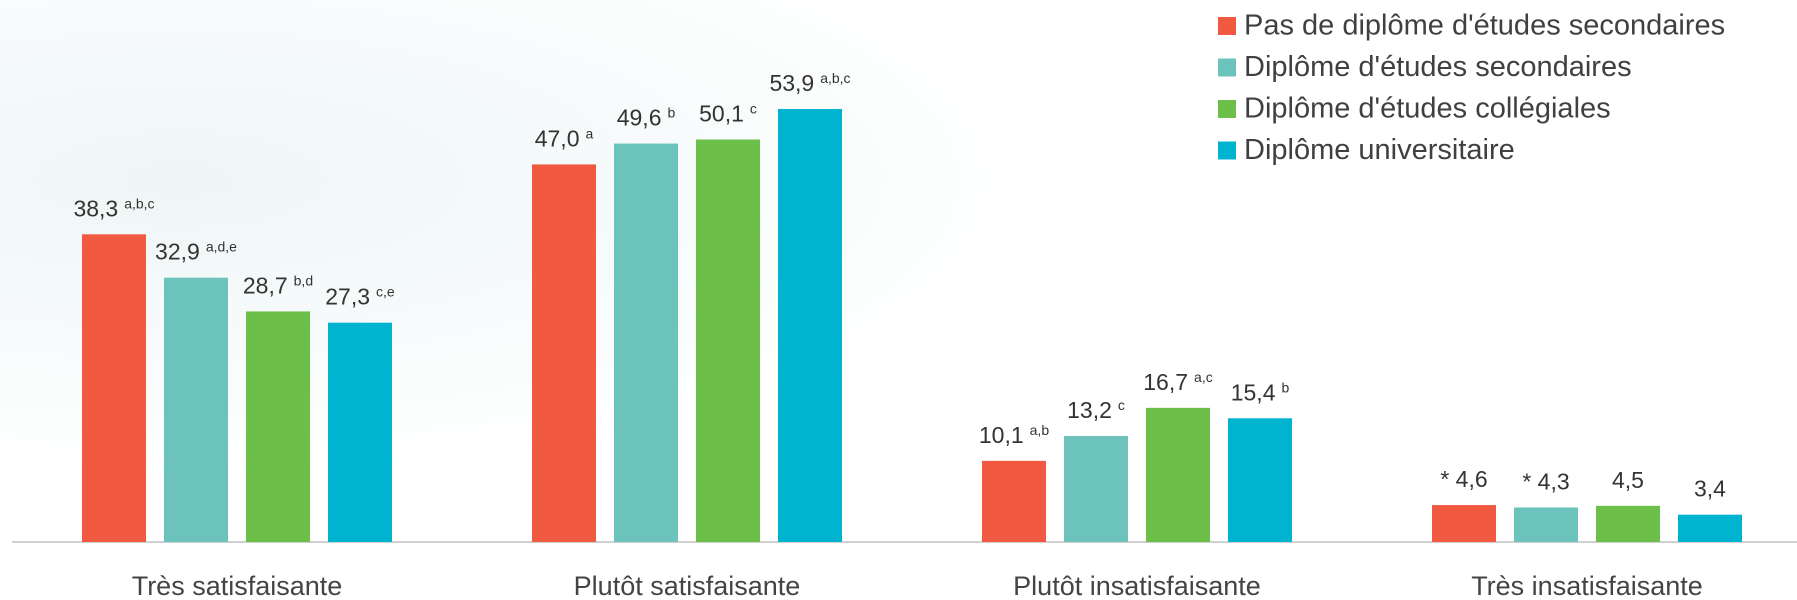 This screenshot has height=600, width=1797. I want to click on value-label: 53,9, so click(791, 83).